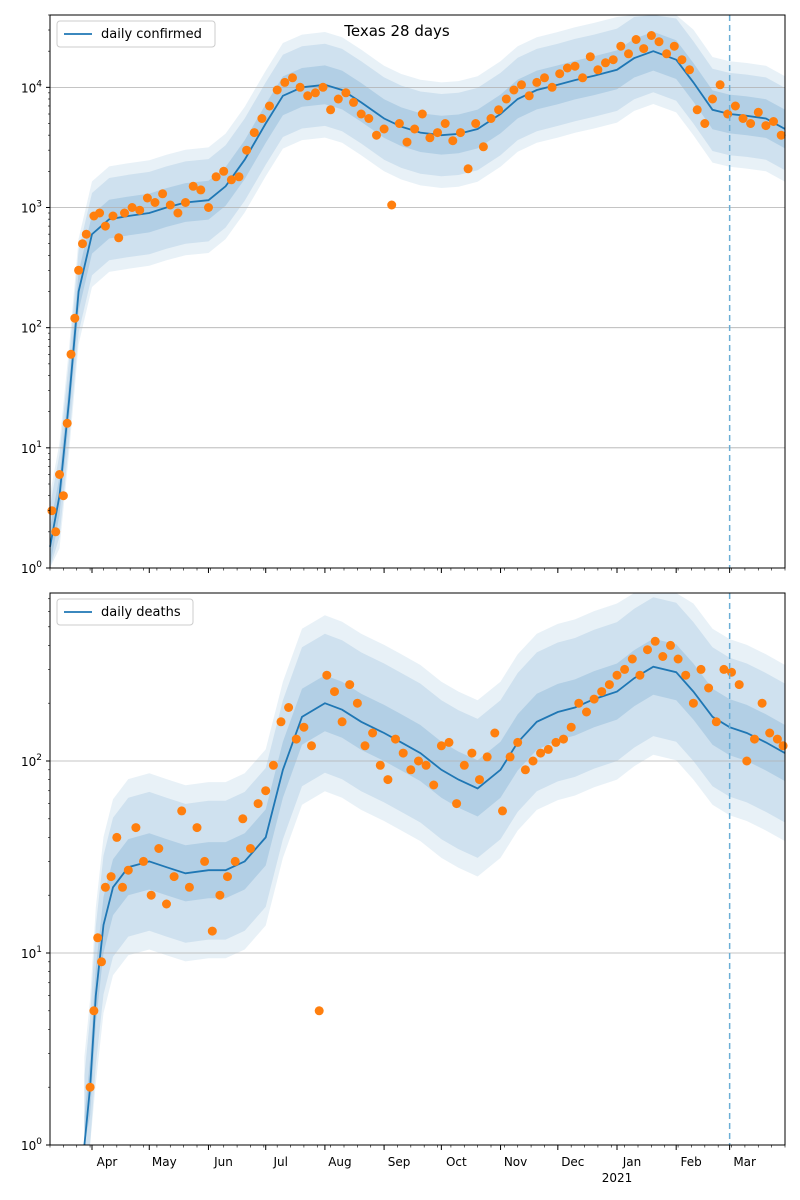 This screenshot has width=800, height=1200. Describe the element at coordinates (617, 1178) in the screenshot. I see `x-tick-year-label: 2021` at that location.